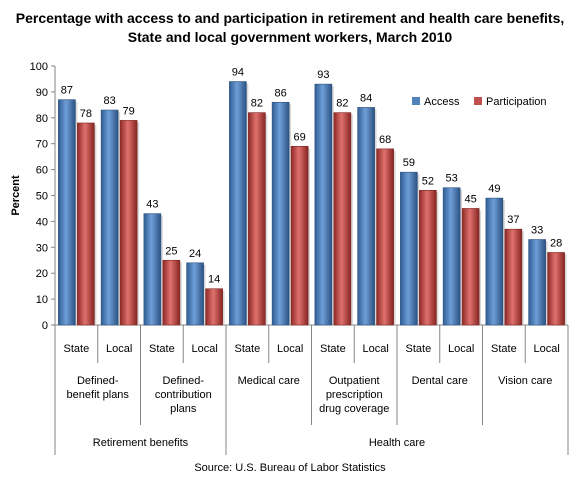 The image size is (580, 479). Describe the element at coordinates (537, 231) in the screenshot. I see `access-value-label: 33` at that location.